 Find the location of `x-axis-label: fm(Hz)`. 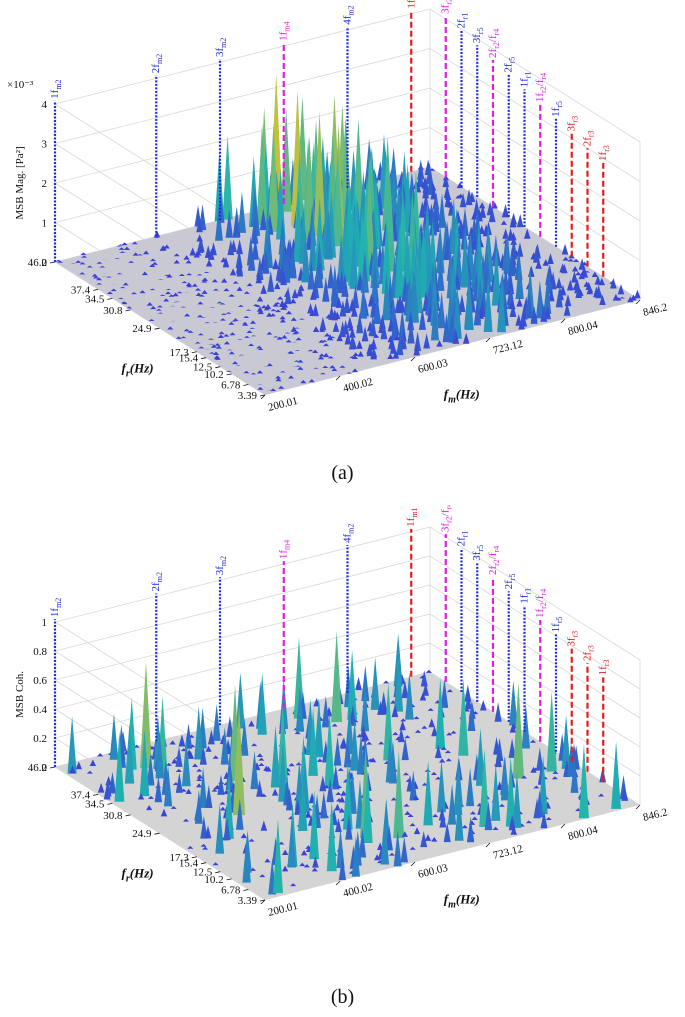

x-axis-label: fm(Hz) is located at coordinates (462, 900).